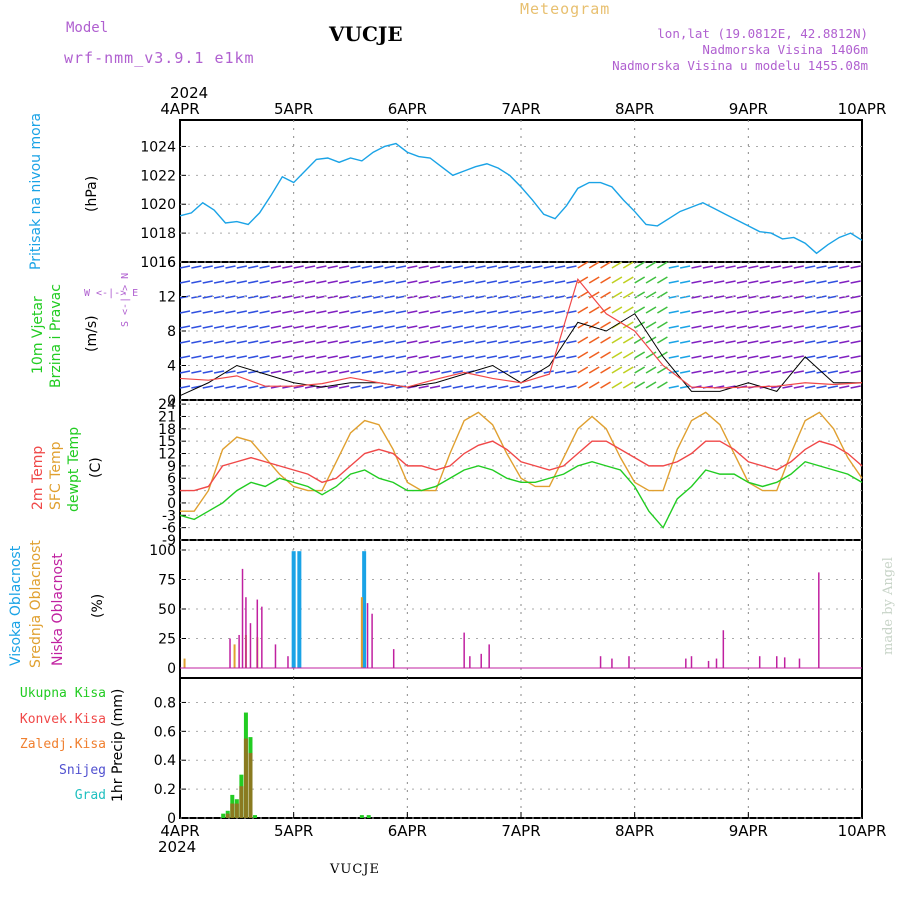 The image size is (900, 900). What do you see at coordinates (179, 831) in the screenshot?
I see `x-tick-label-bottom: 4APR` at bounding box center [179, 831].